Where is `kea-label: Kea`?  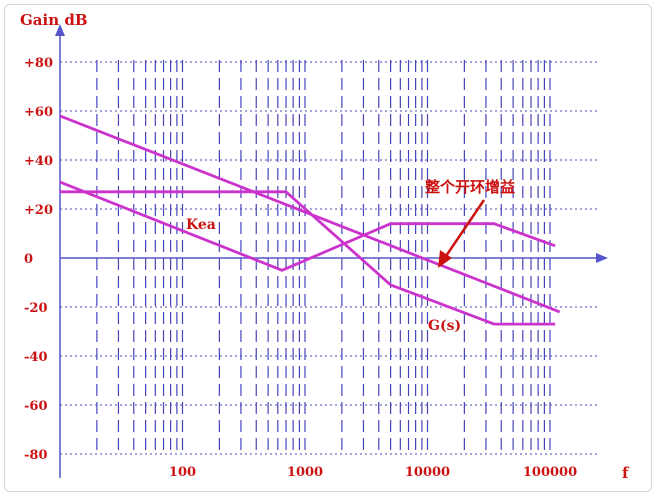
kea-label: Kea is located at coordinates (201, 225).